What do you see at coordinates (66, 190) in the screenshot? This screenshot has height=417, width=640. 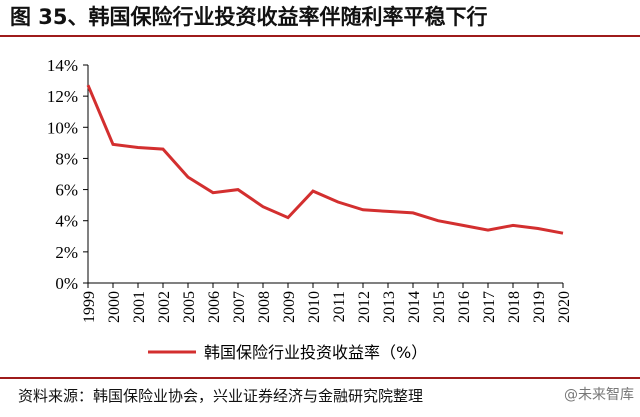 I see `y-tick-label: 6%` at bounding box center [66, 190].